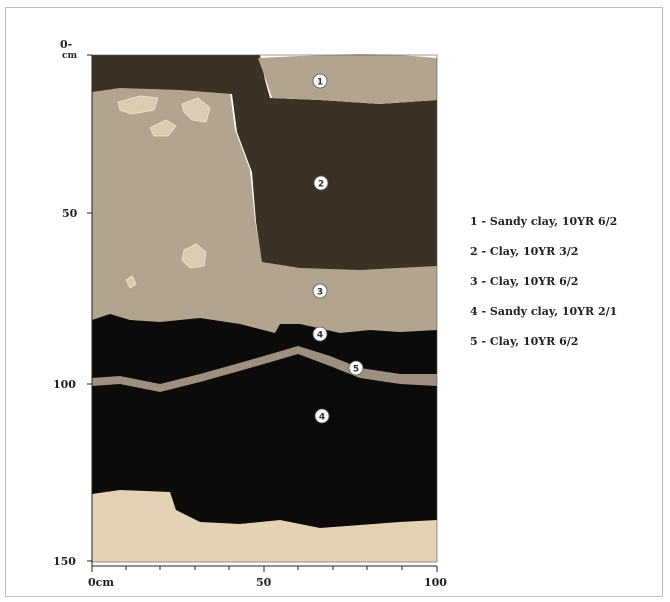  What do you see at coordinates (101, 582) in the screenshot?
I see `x-tick-label-0: 0cm` at bounding box center [101, 582].